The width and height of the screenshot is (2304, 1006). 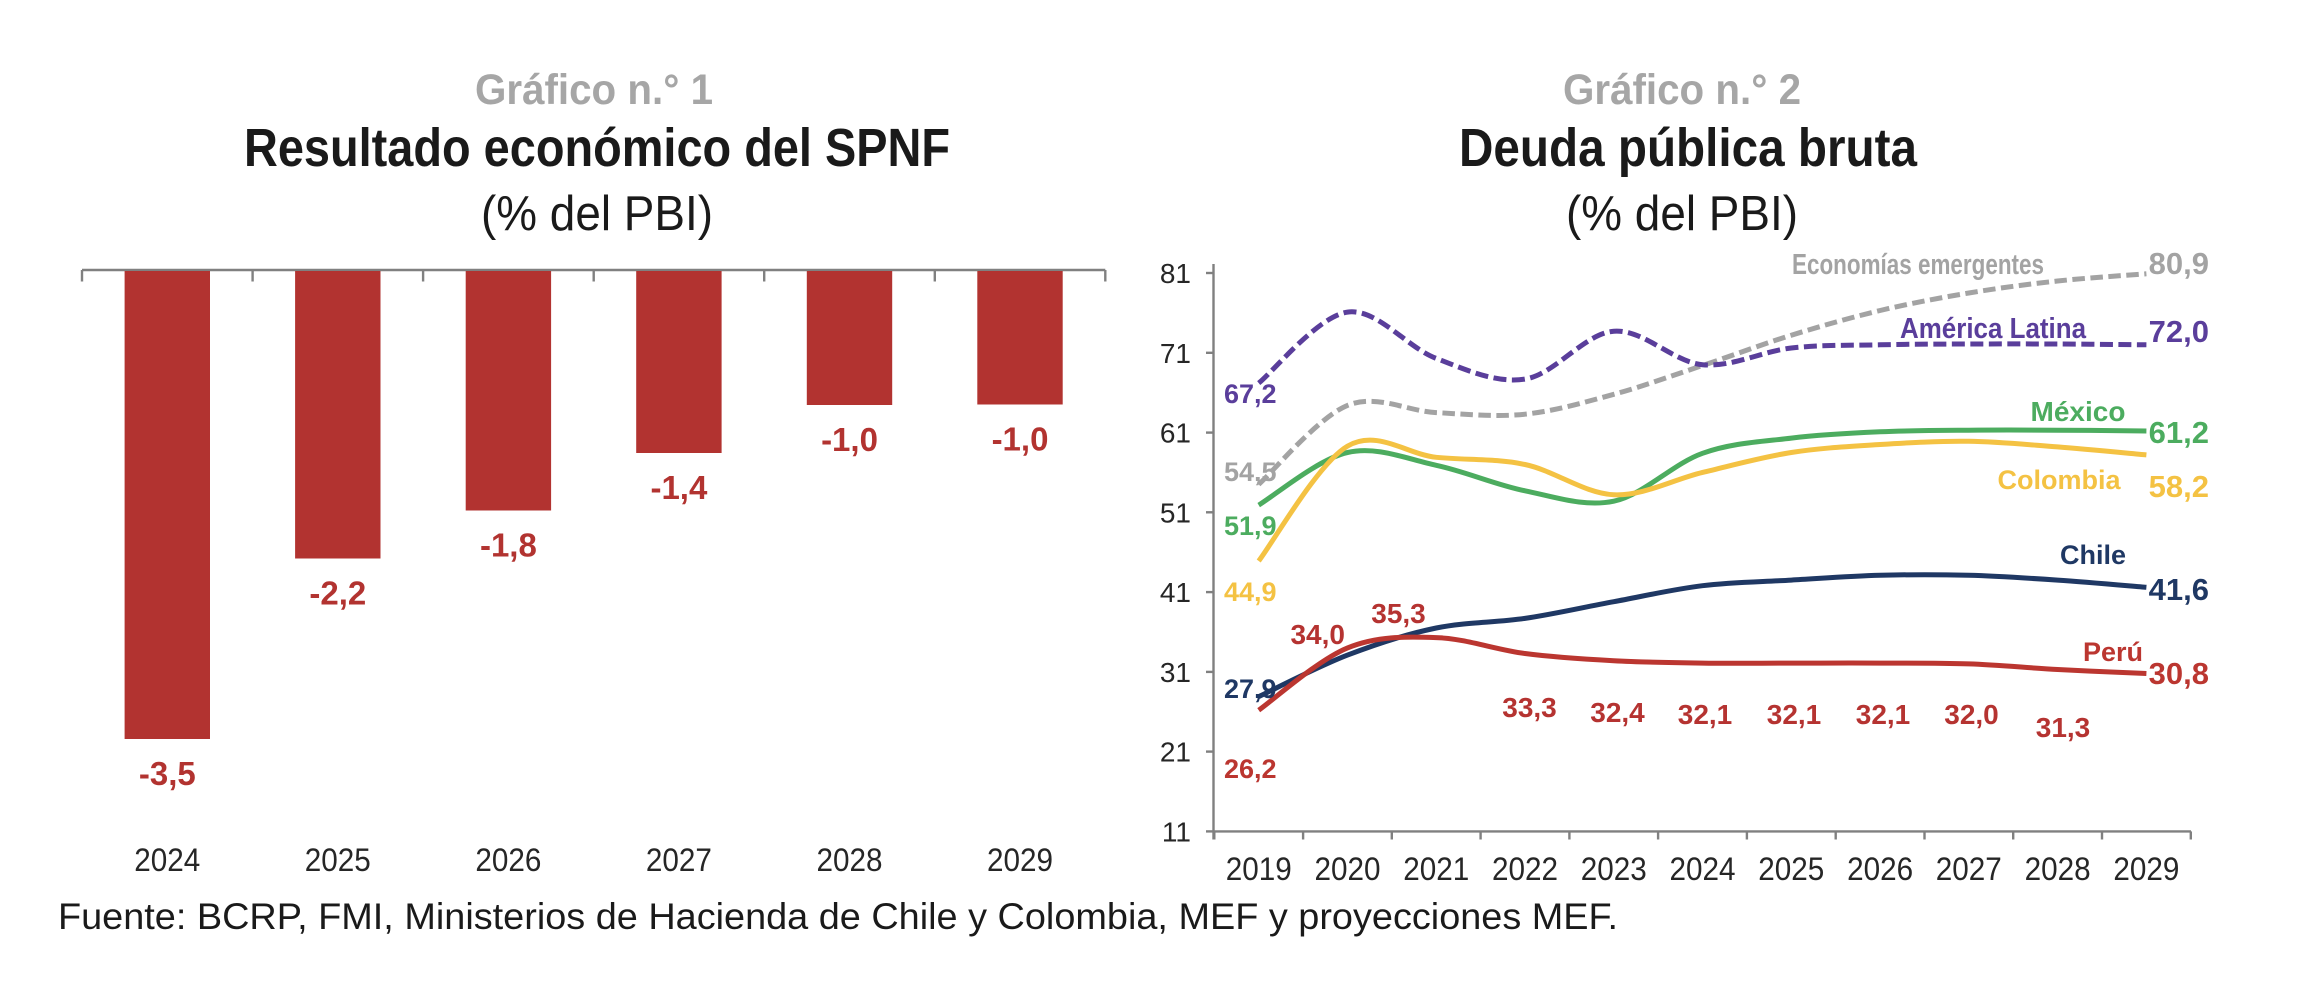 I want to click on svg-text: 71, so click(x=1175, y=353).